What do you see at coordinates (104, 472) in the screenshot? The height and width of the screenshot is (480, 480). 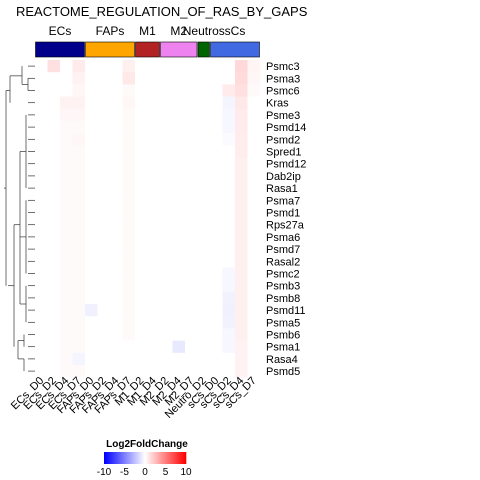 I see `legend-tick-label: -10` at bounding box center [104, 472].